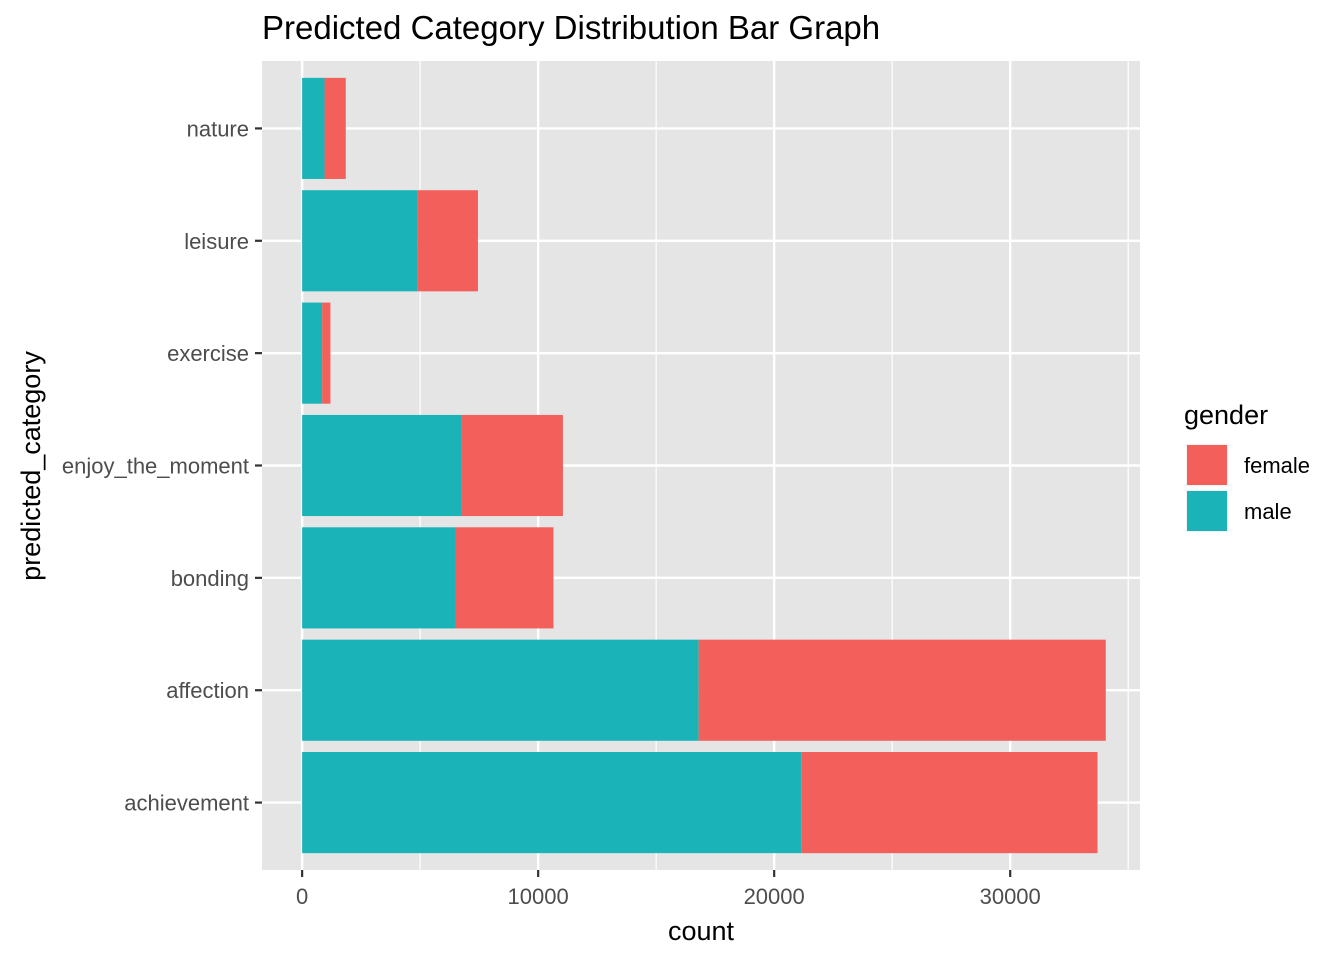 The height and width of the screenshot is (960, 1344). Describe the element at coordinates (447, 241) in the screenshot. I see `bar-leisure-female` at that location.